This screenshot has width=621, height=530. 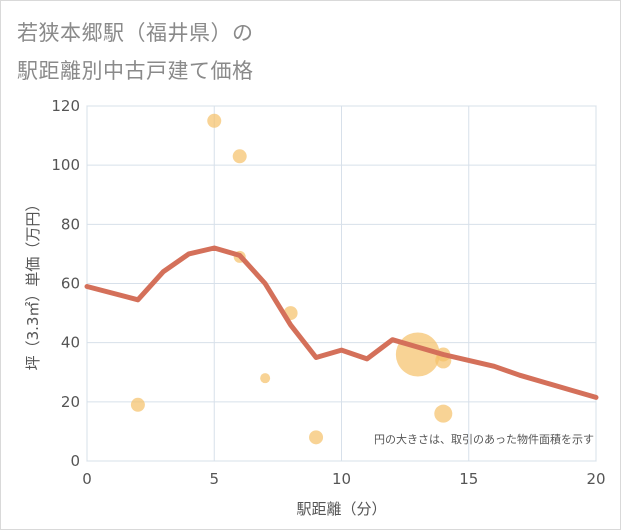 I want to click on bubble-size-note: 円の大きさは、取引のあった物件面積を示す, so click(x=484, y=439).